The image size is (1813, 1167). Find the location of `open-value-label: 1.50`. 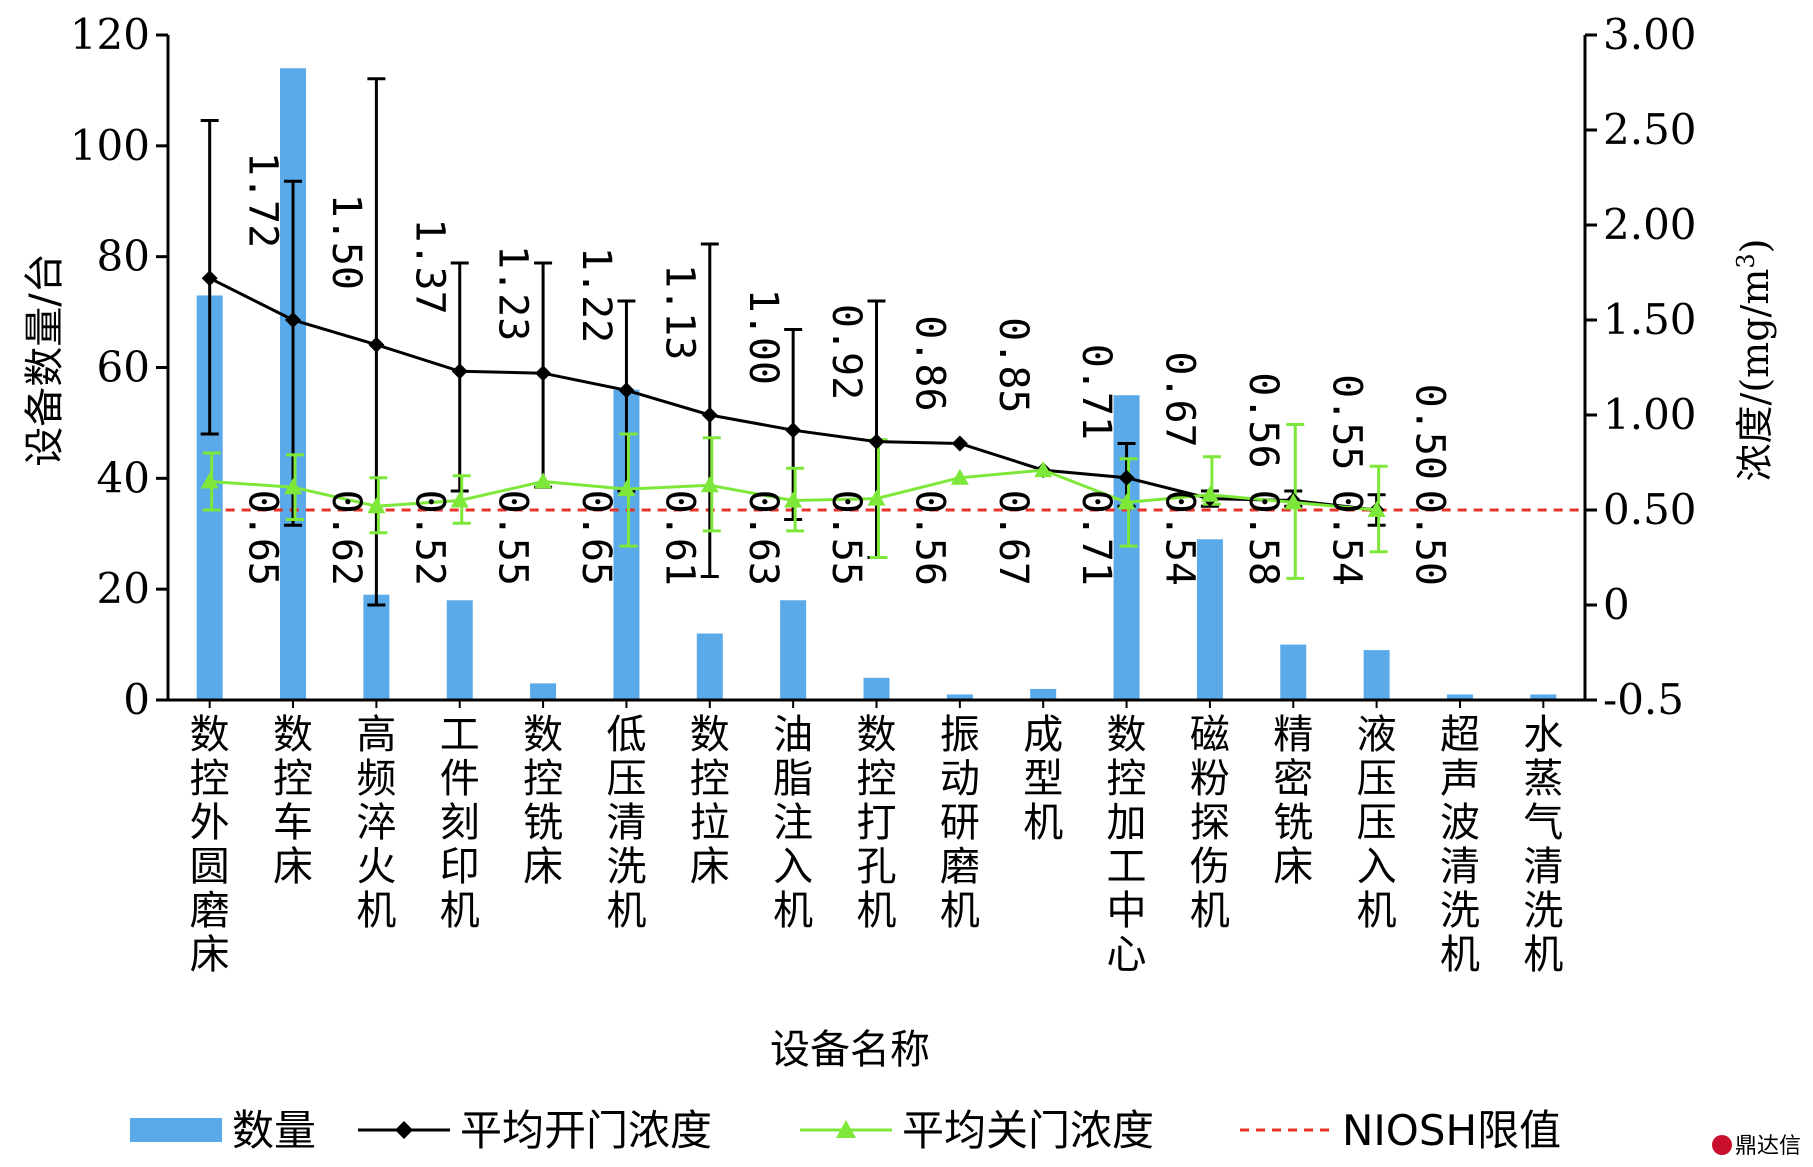

open-value-label: 1.50 is located at coordinates (346, 242).